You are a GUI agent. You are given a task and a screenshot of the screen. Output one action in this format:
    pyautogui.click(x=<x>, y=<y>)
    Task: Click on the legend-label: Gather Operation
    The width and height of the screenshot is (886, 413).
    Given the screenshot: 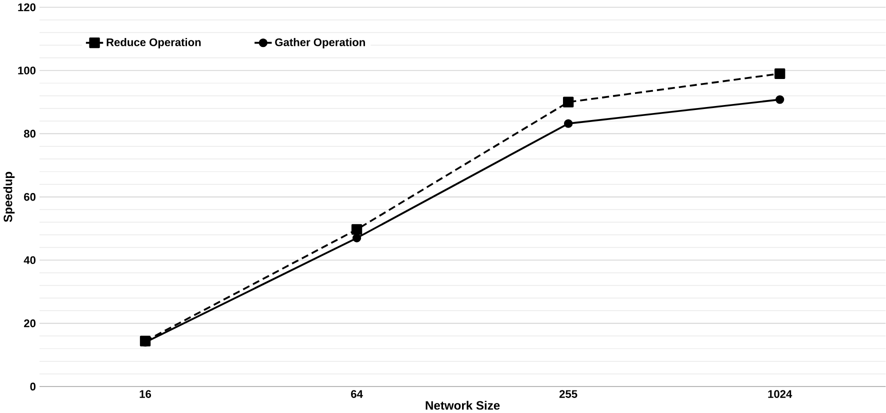 What is the action you would take?
    pyautogui.click(x=320, y=43)
    